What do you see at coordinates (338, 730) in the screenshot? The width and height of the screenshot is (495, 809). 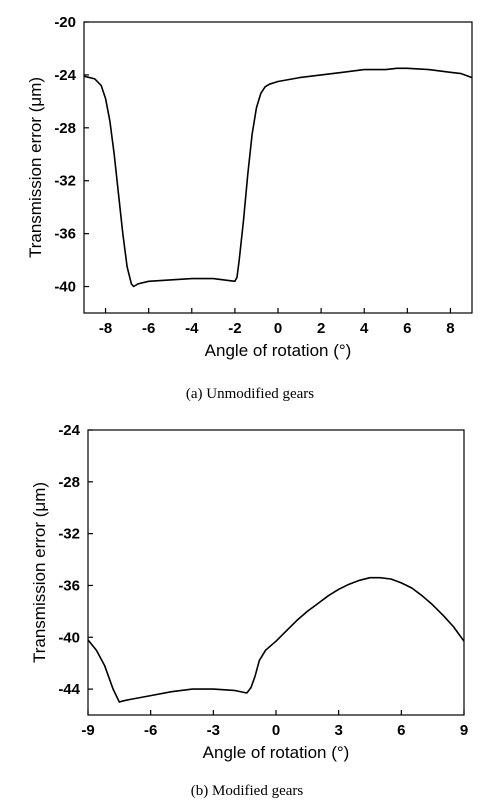 I see `chart-1-x-tick-label: 3` at bounding box center [338, 730].